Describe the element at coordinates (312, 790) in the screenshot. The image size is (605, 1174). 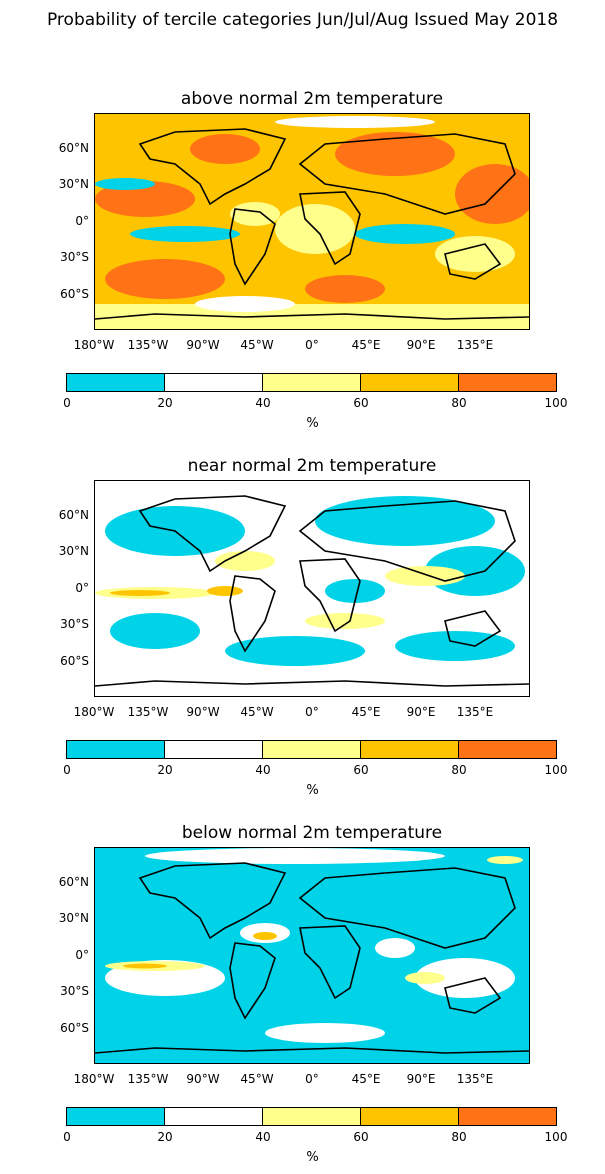
I see `colorbar-unit: %` at that location.